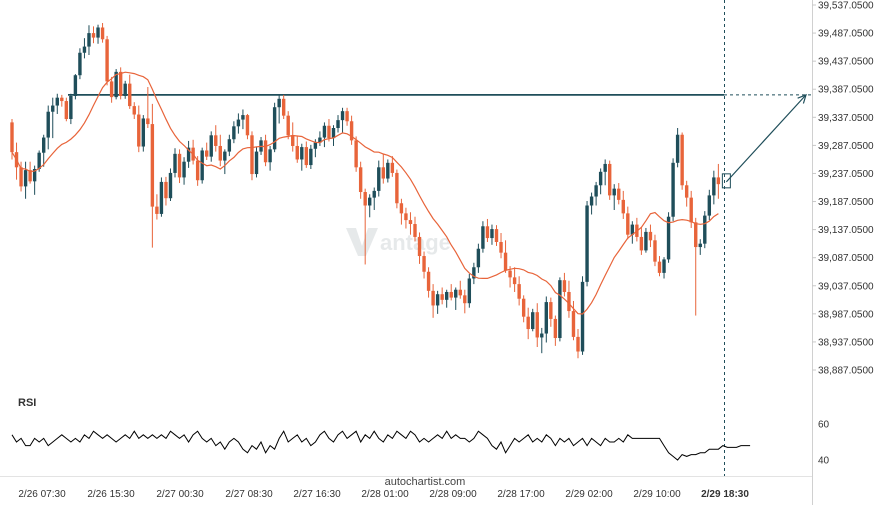  Describe the element at coordinates (521, 494) in the screenshot. I see `x-tick-label: 2/28 17:00` at that location.